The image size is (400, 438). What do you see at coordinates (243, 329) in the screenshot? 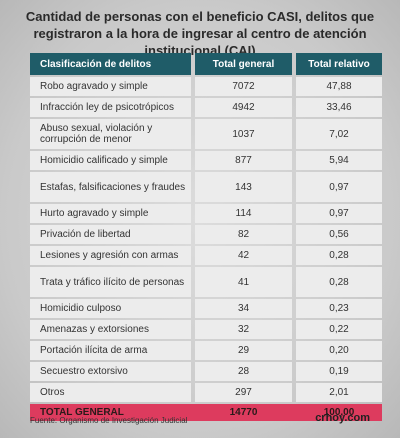
I see `table-cell: 32` at bounding box center [243, 329].